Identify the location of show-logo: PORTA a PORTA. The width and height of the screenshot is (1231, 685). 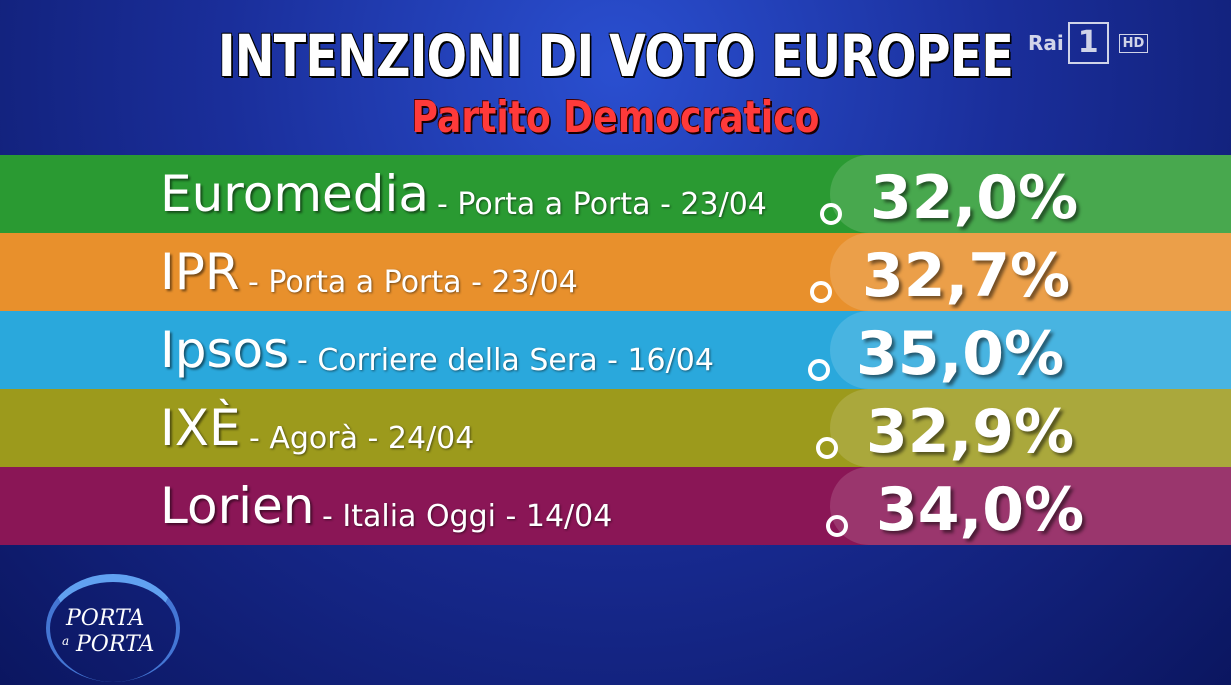
(112, 626).